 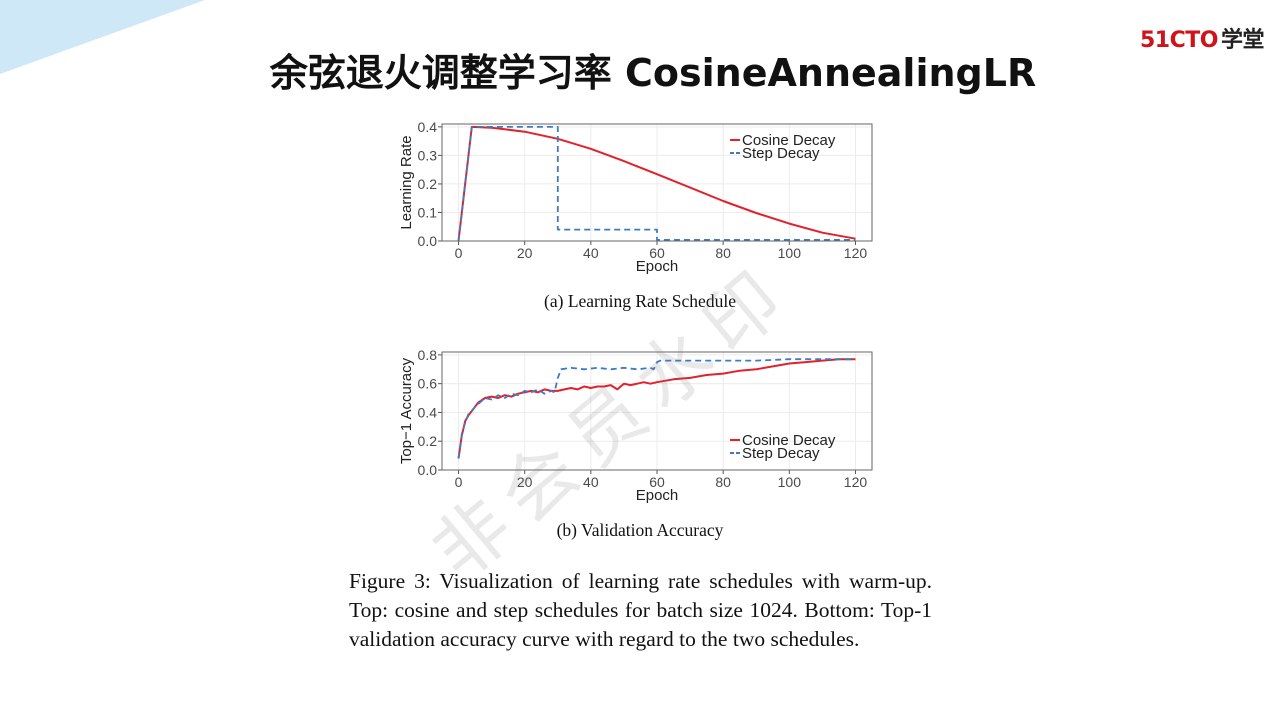 What do you see at coordinates (1179, 40) in the screenshot?
I see `logo-text-primary: 51CTO` at bounding box center [1179, 40].